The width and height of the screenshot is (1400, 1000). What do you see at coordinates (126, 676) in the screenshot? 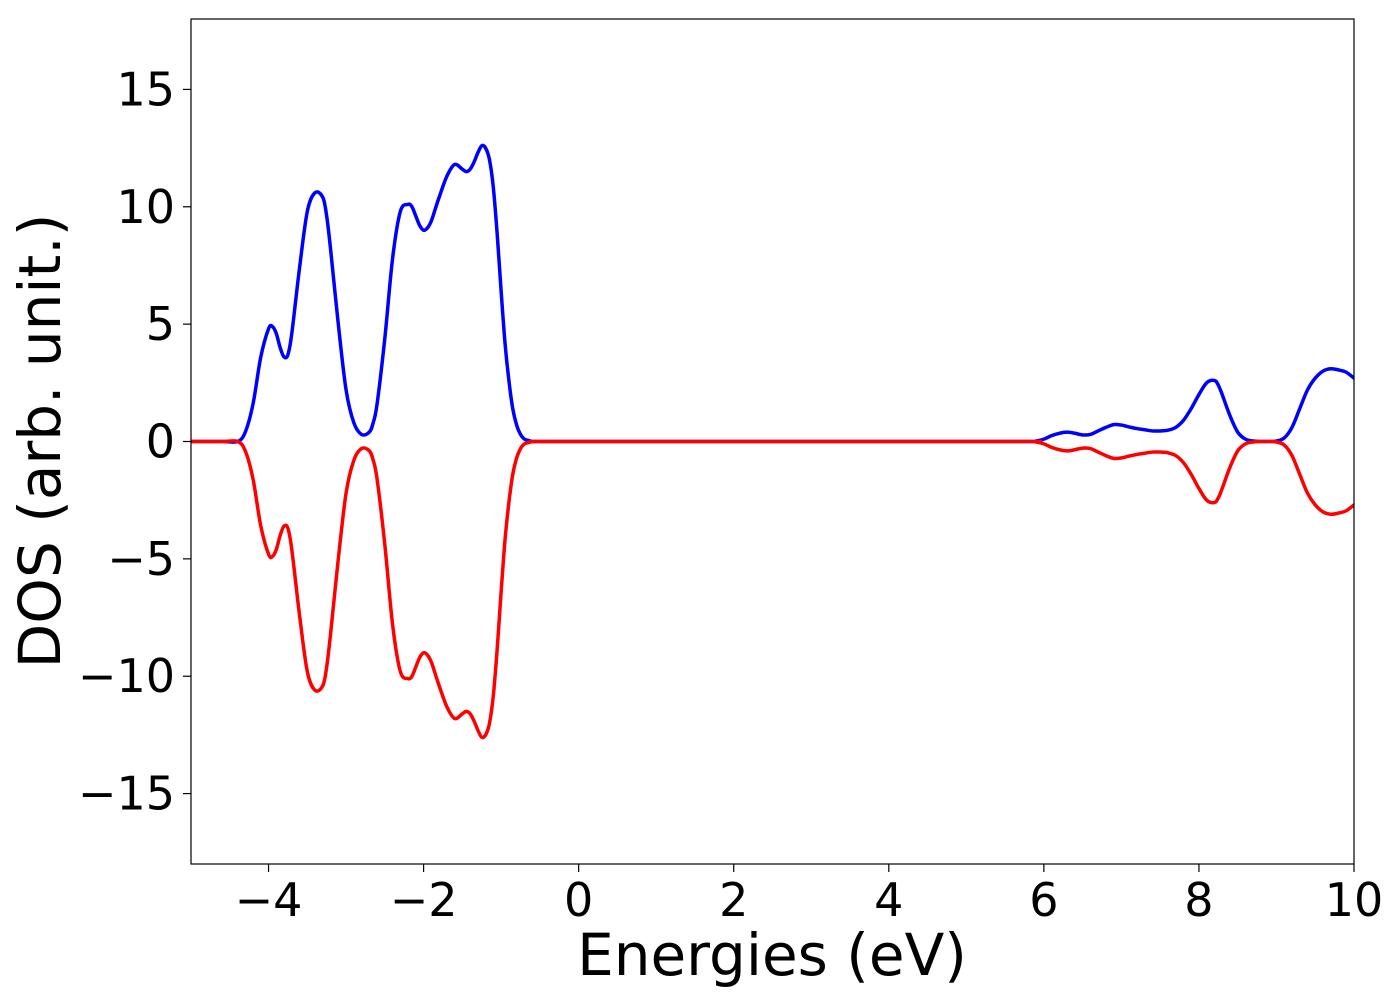
I see `y-tick-label: −10` at bounding box center [126, 676].